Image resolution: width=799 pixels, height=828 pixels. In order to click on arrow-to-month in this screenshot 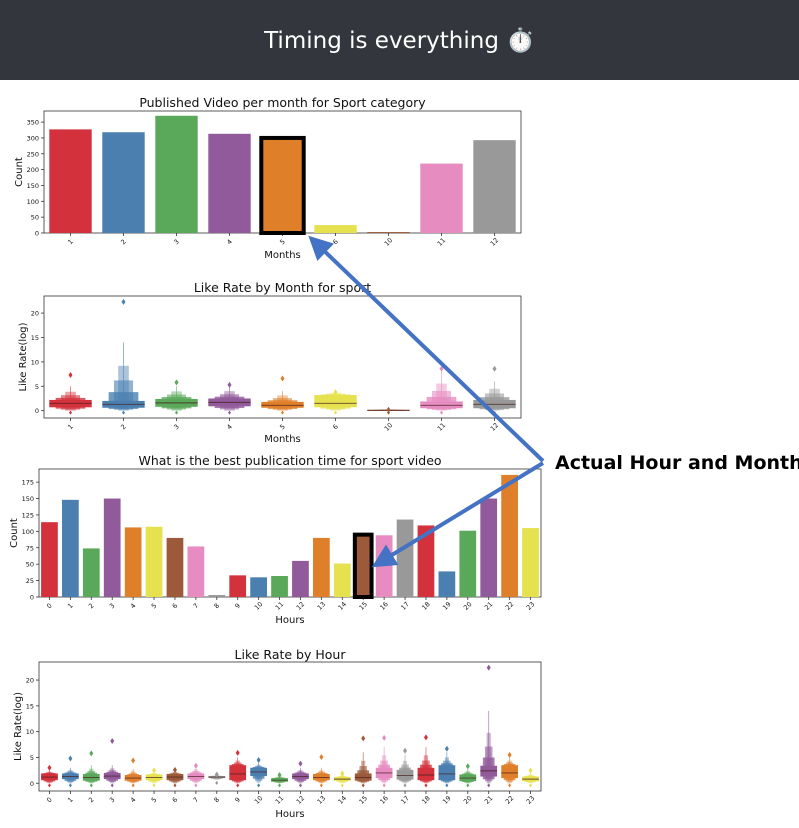, I will do `click(426, 349)`.